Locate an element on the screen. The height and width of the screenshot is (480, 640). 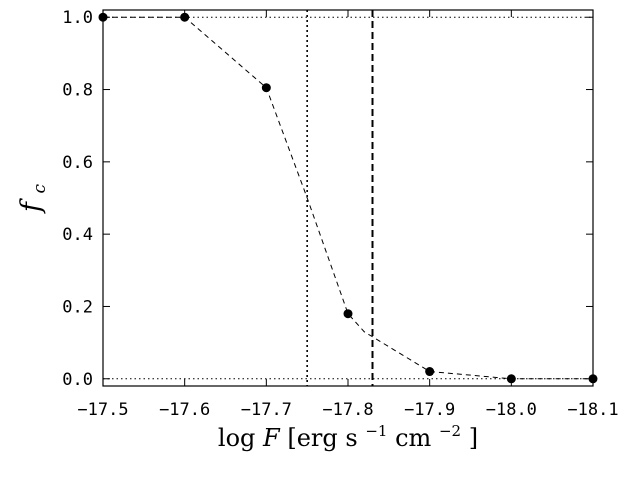
x-tick-label: −18.1 is located at coordinates (592, 410).